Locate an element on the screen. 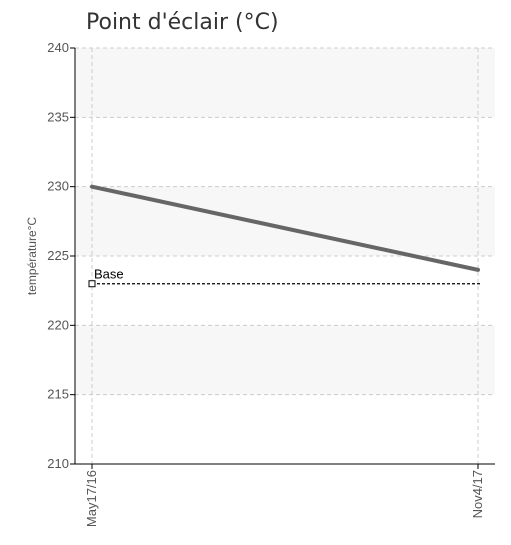 This screenshot has width=511, height=545. chart-title: Point d'éclair (°C) is located at coordinates (182, 22).